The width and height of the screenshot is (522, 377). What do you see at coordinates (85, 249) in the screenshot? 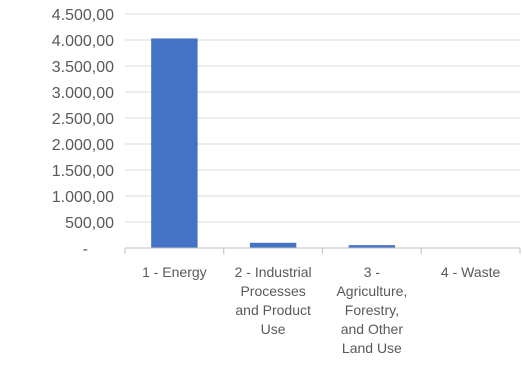
I see `y-tick-label: -` at bounding box center [85, 249].